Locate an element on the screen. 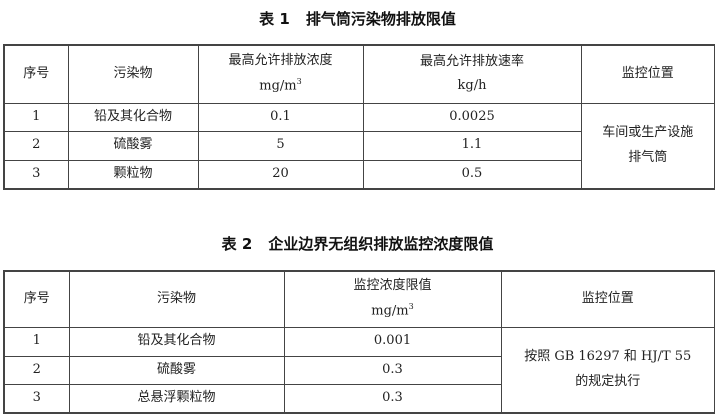 The image size is (715, 415). table-row: 3 颗粒物 20 0.5 is located at coordinates (359, 174).